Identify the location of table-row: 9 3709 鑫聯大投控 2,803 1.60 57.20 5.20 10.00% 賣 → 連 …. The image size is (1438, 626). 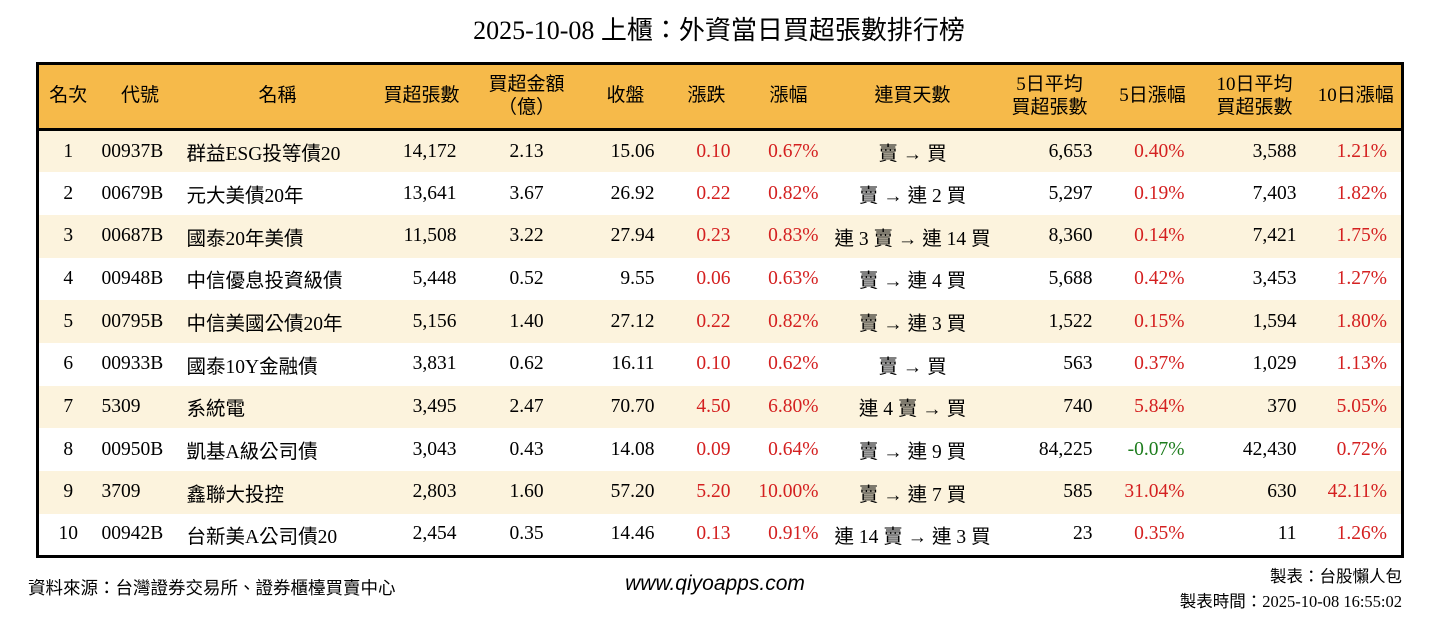
(720, 492).